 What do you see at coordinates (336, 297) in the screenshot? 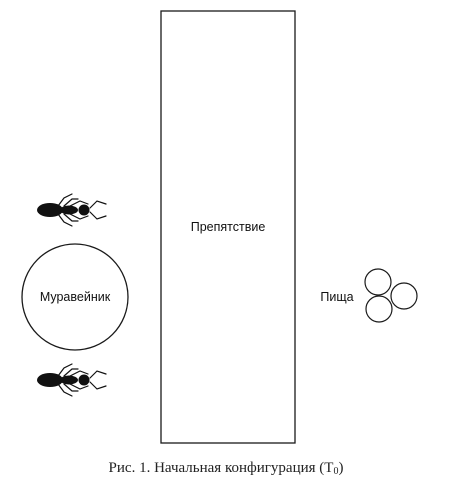
I see `food-label: Пища` at bounding box center [336, 297].